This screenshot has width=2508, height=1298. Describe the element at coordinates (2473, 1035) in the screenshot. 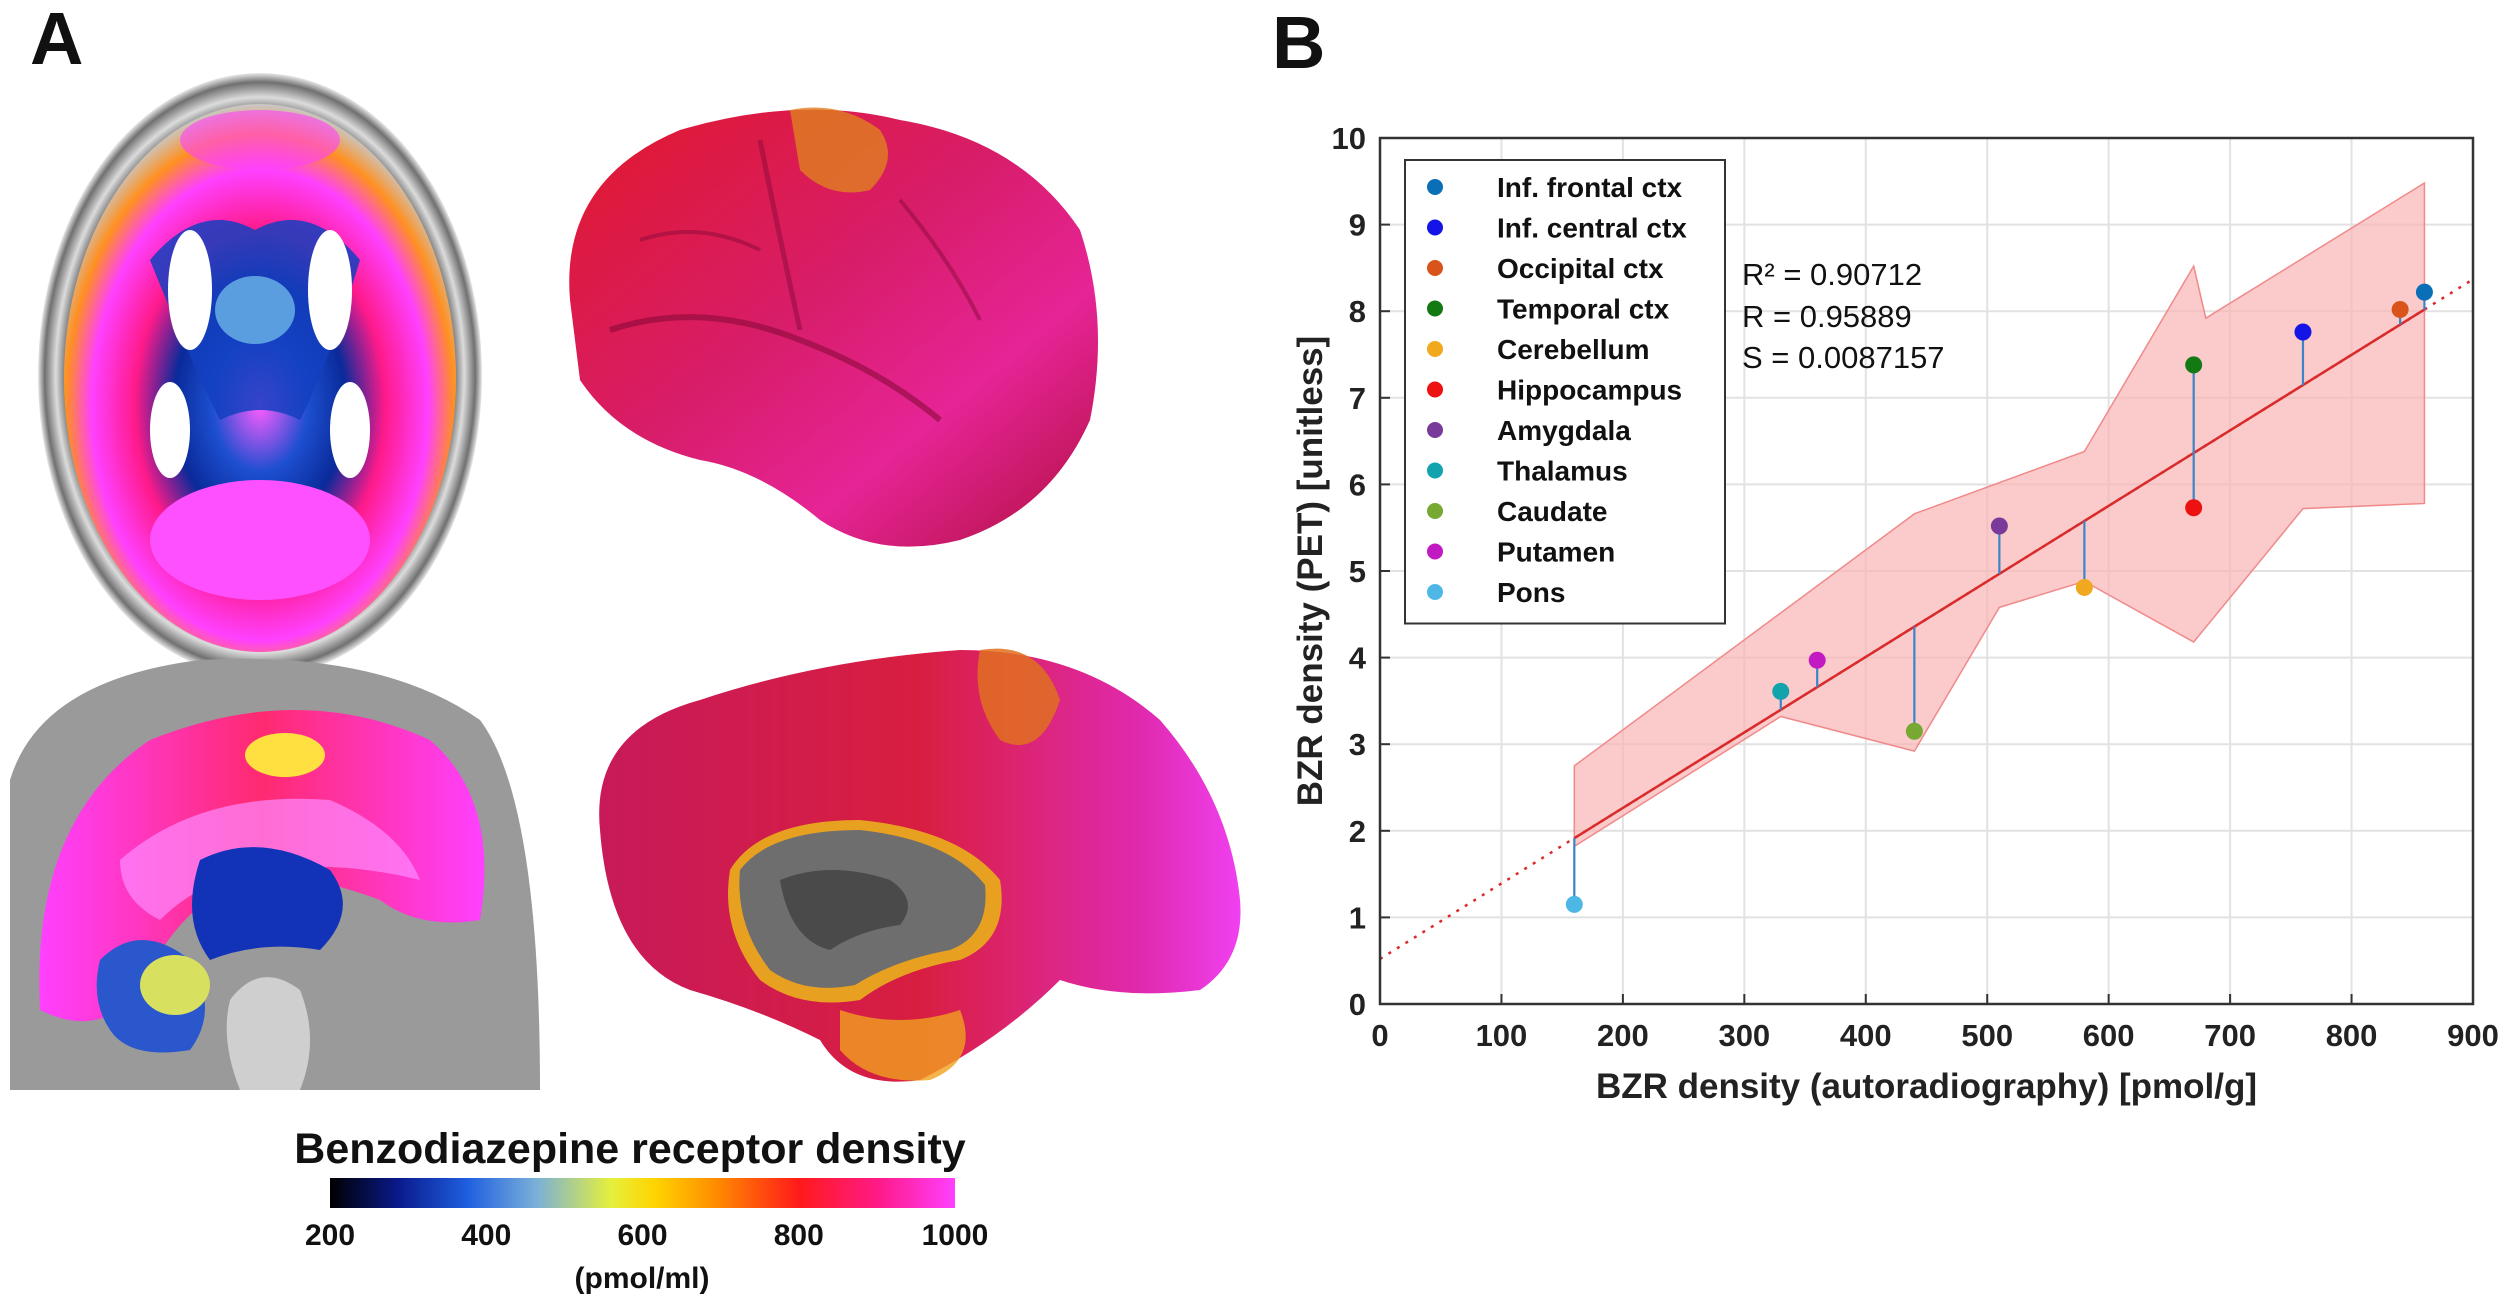

I see `x-tick-label: 900` at that location.